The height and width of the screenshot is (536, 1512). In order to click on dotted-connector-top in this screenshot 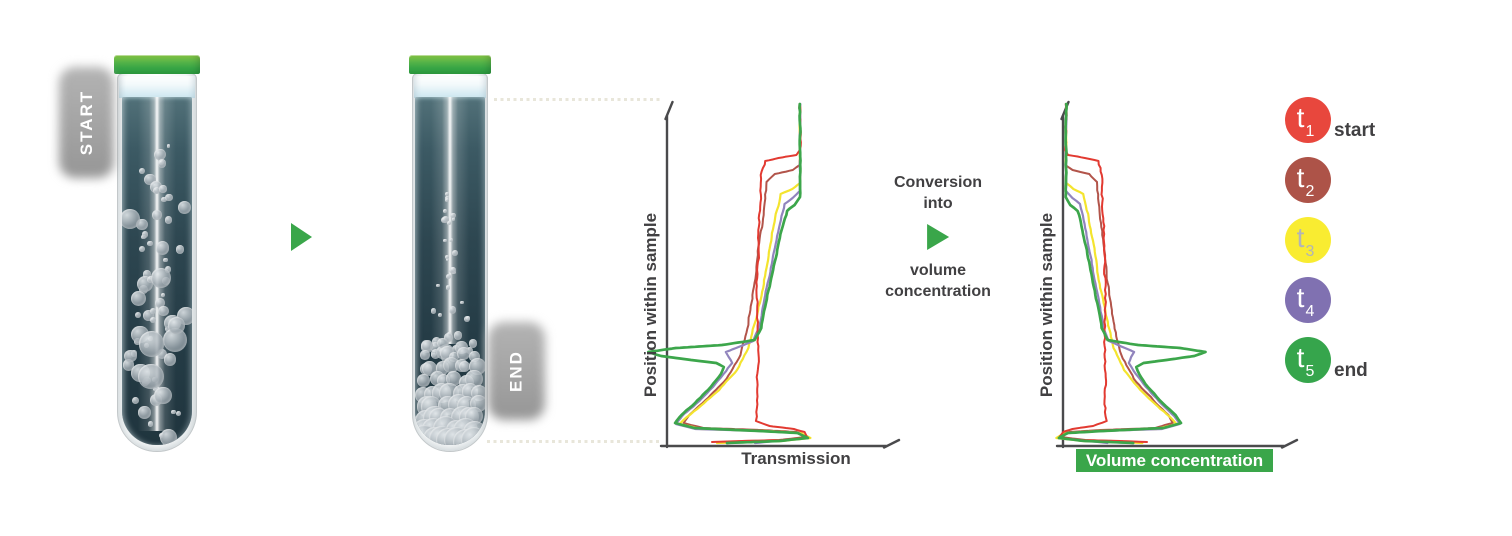, I will do `click(578, 99)`.